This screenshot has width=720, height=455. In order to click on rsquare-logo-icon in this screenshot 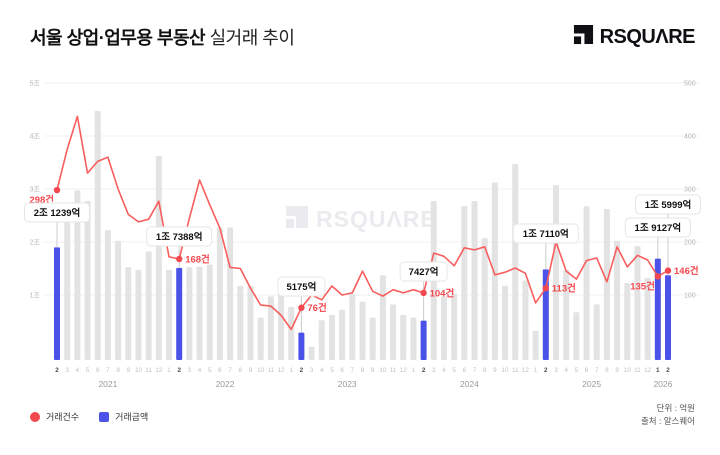, I will do `click(583, 37)`.